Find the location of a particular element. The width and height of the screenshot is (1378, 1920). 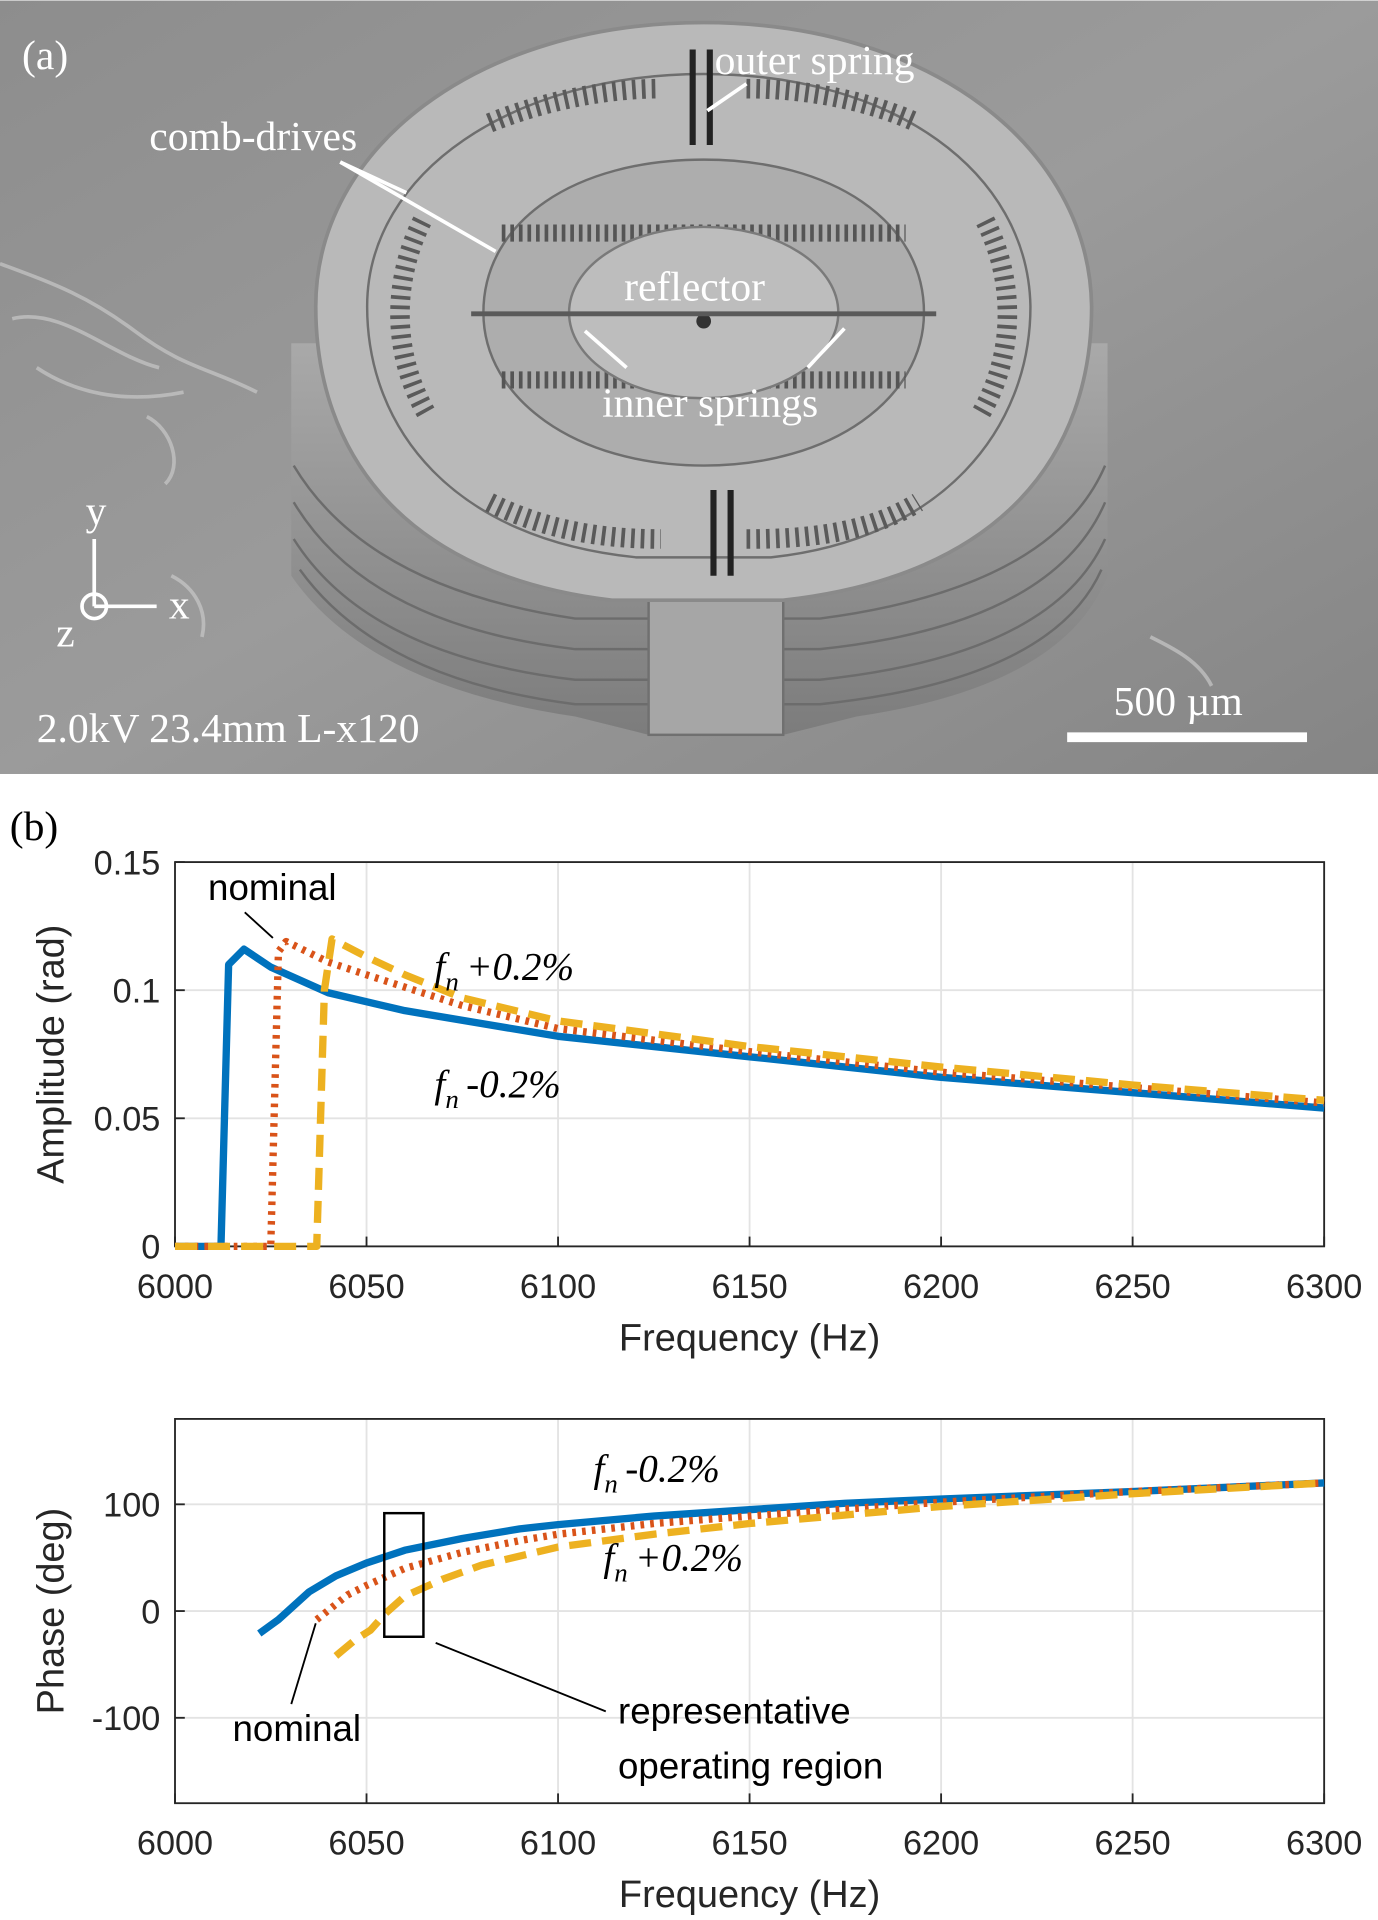

y-tick-label: 0.1 is located at coordinates (137, 991).